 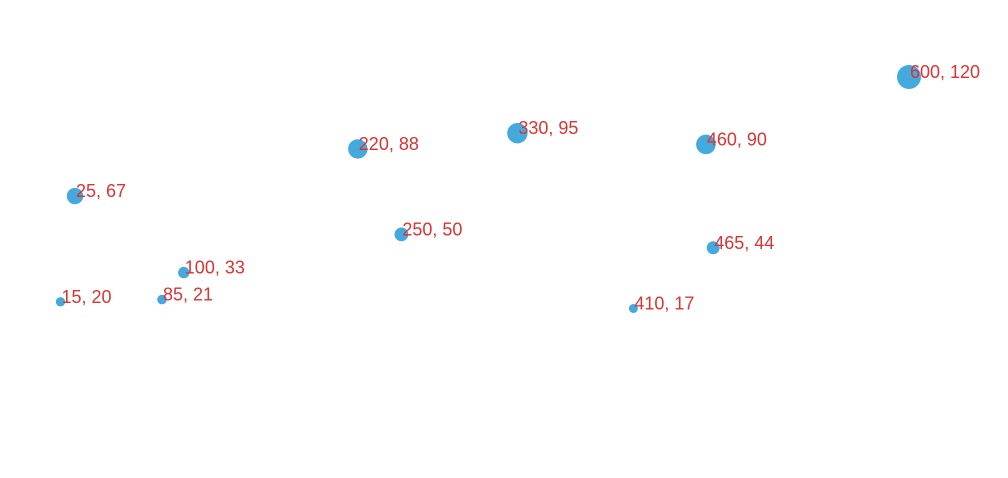 What do you see at coordinates (87, 297) in the screenshot?
I see `point-label: 15, 20` at bounding box center [87, 297].